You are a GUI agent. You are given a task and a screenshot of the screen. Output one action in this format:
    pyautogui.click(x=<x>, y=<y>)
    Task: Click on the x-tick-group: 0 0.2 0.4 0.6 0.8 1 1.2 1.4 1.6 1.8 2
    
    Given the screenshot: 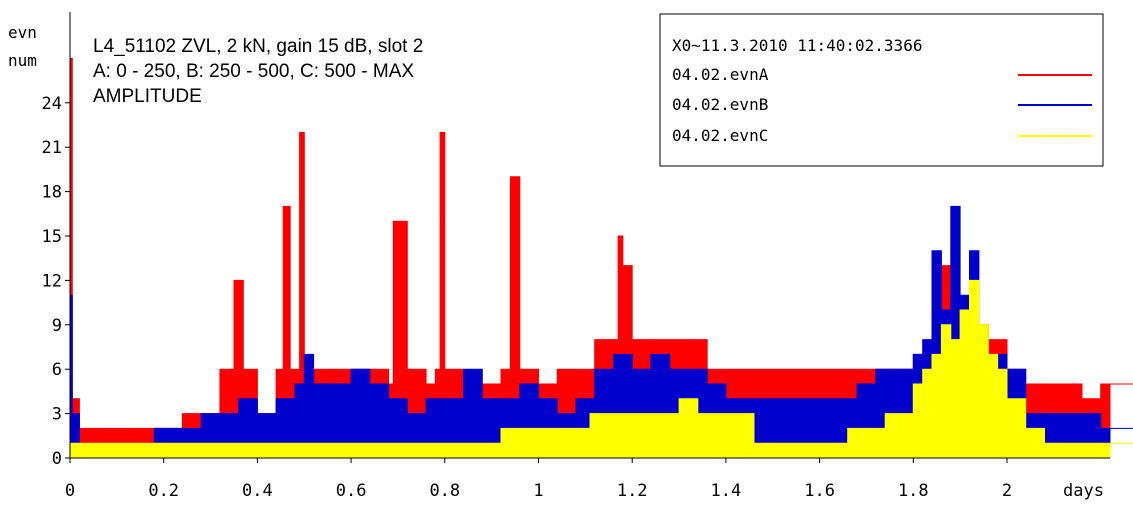 What is the action you would take?
    pyautogui.click(x=538, y=479)
    